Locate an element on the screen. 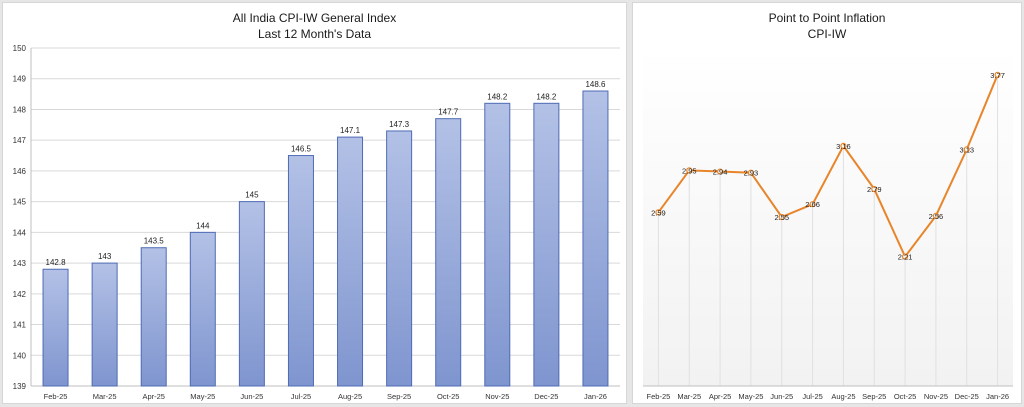 The height and width of the screenshot is (407, 1024). y-tick-label: 149 is located at coordinates (20, 79).